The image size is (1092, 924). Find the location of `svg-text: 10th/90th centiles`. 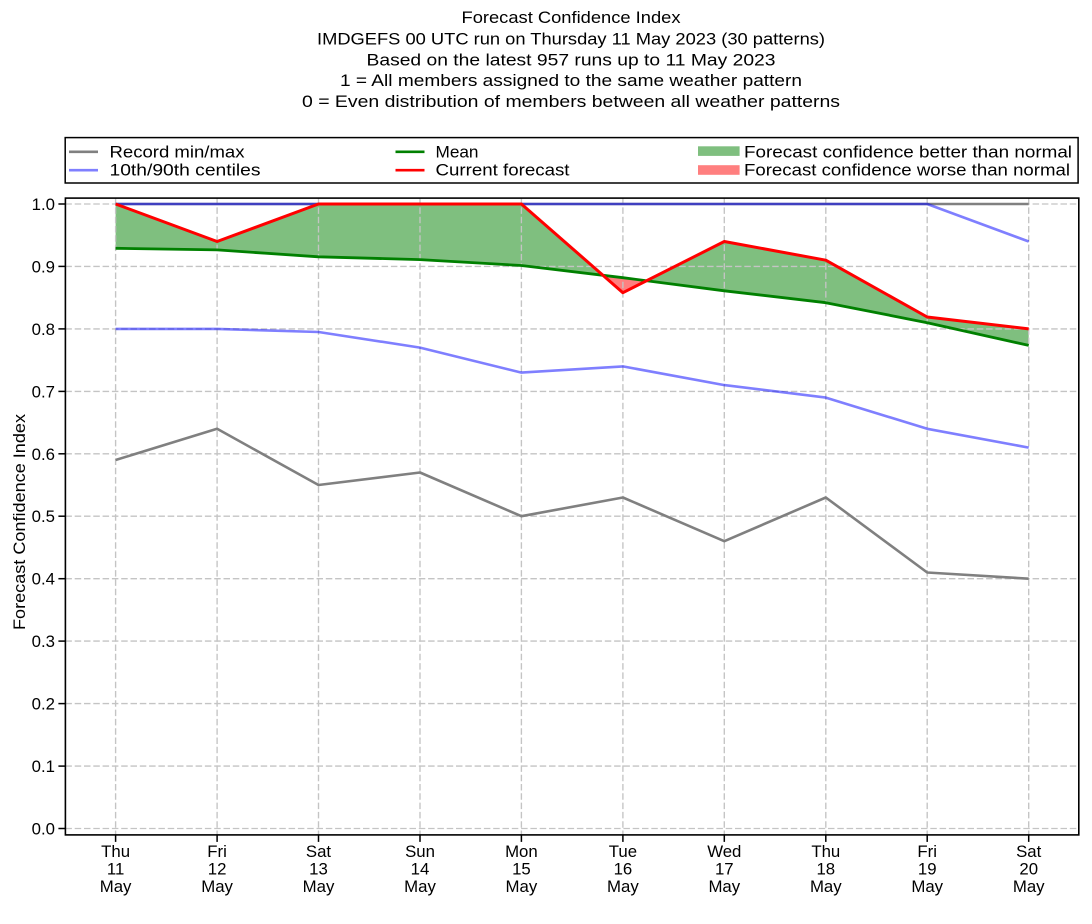

svg-text: 10th/90th centiles is located at coordinates (185, 170).